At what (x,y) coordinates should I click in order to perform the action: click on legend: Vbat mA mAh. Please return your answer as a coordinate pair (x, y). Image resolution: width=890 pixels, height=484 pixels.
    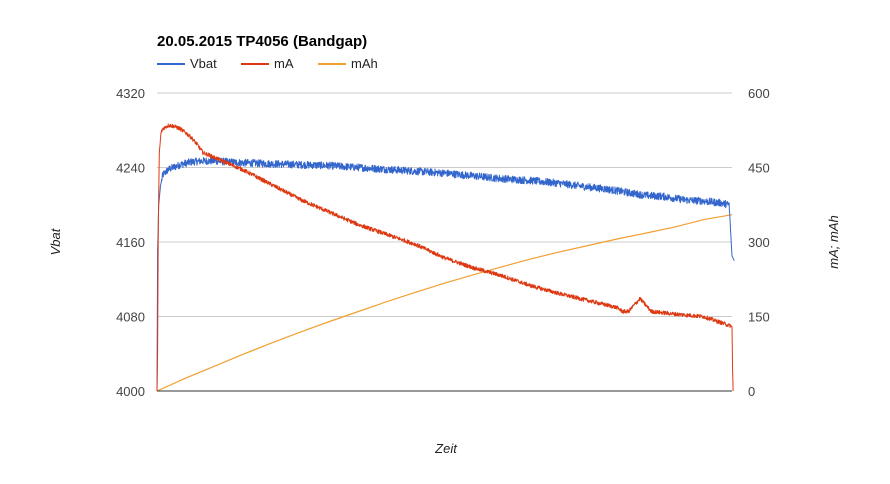
    Looking at the image, I should click on (267, 63).